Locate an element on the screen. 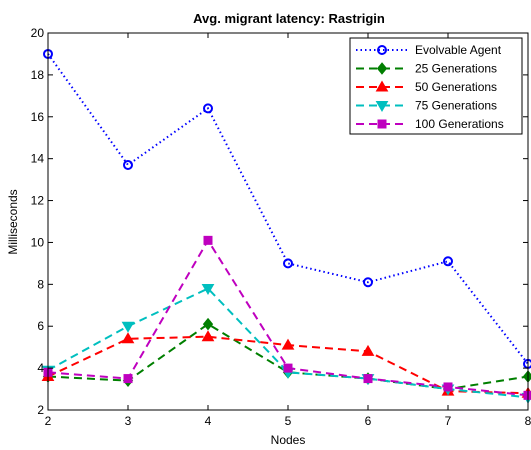 Image resolution: width=531 pixels, height=450 pixels. x-tick-label: 2 is located at coordinates (48, 421).